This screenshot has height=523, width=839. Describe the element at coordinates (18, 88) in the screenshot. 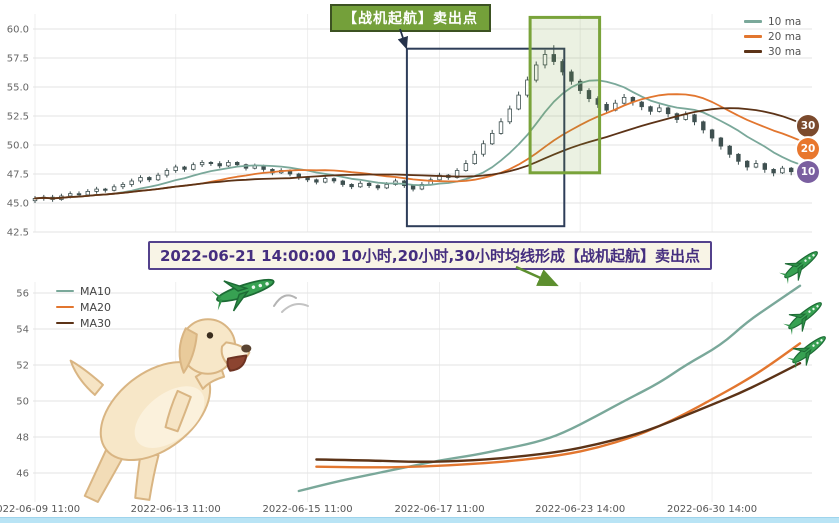

I see `svg-text: 55.0` at that location.